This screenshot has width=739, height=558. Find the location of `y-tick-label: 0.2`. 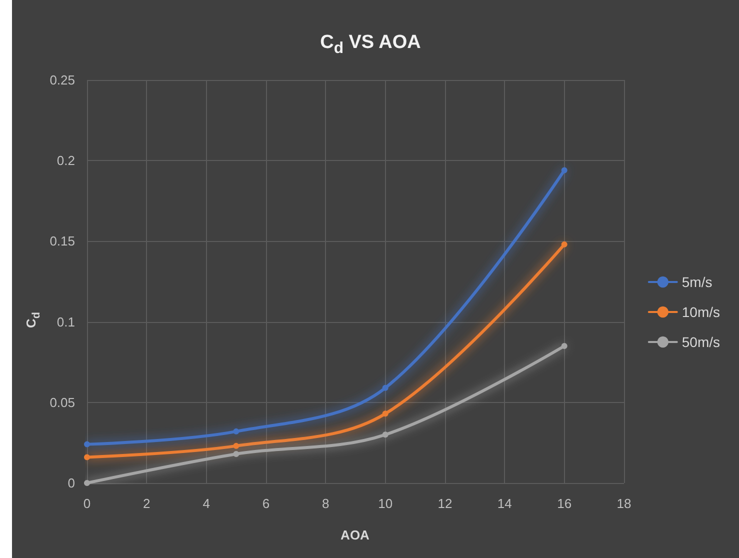

y-tick-label: 0.2 is located at coordinates (65, 160).